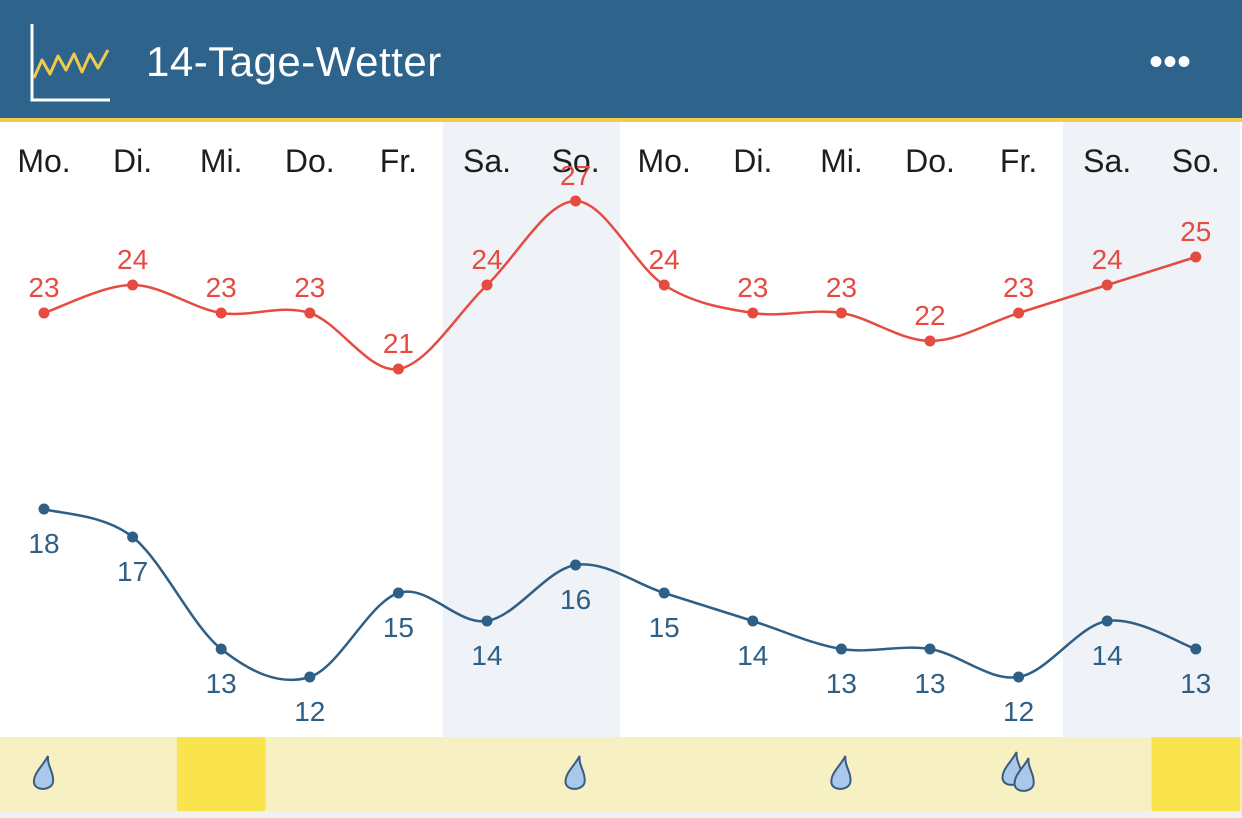 Image resolution: width=1242 pixels, height=818 pixels. What do you see at coordinates (621, 814) in the screenshot?
I see `bottom-edge` at bounding box center [621, 814].